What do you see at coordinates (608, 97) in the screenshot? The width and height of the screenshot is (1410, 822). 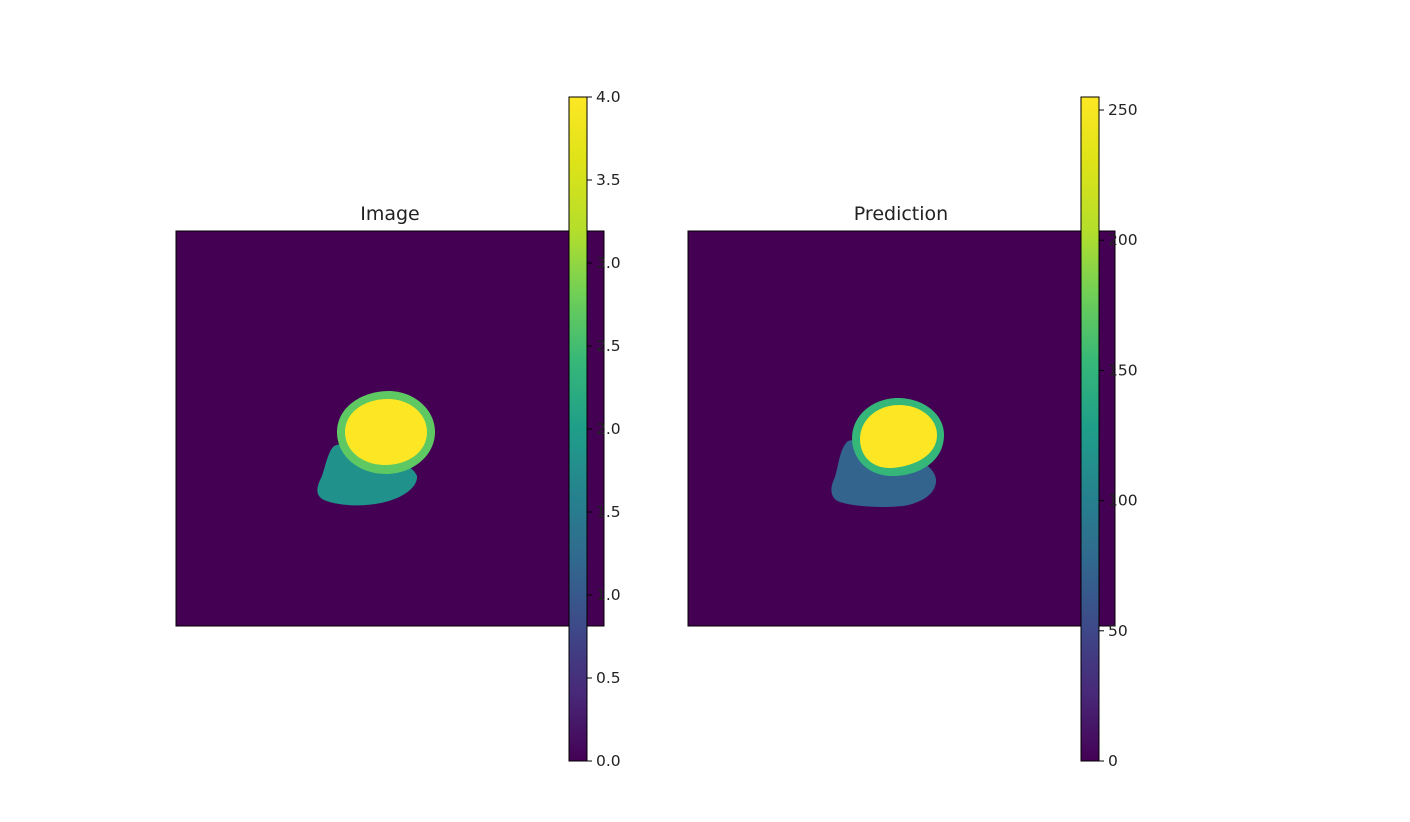 I see `image-colorbar-tick-label: 4.0` at bounding box center [608, 97].